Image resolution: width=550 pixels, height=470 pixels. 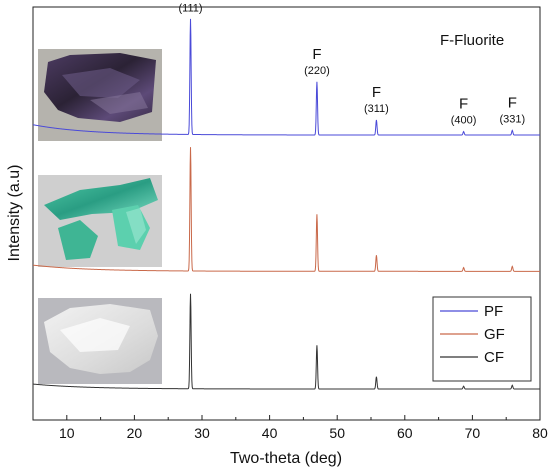 What do you see at coordinates (14, 213) in the screenshot?
I see `y-axis-label: Intensity (a.u)` at bounding box center [14, 213].